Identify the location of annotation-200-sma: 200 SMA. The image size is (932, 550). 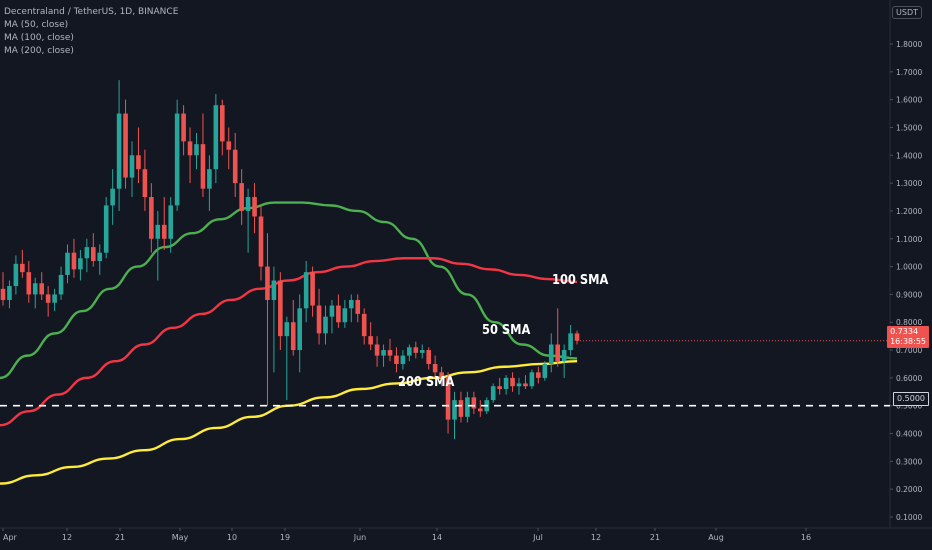
(426, 382).